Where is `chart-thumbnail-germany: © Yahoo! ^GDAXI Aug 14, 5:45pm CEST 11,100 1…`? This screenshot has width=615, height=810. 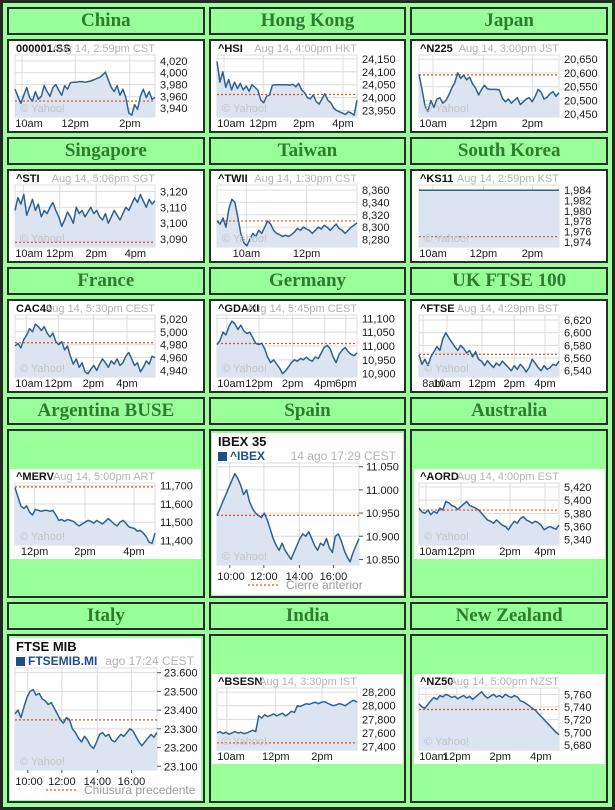 chart-thumbnail-germany: © Yahoo! ^GDAXI Aug 14, 5:45pm CEST 11,100 1… is located at coordinates (307, 346).